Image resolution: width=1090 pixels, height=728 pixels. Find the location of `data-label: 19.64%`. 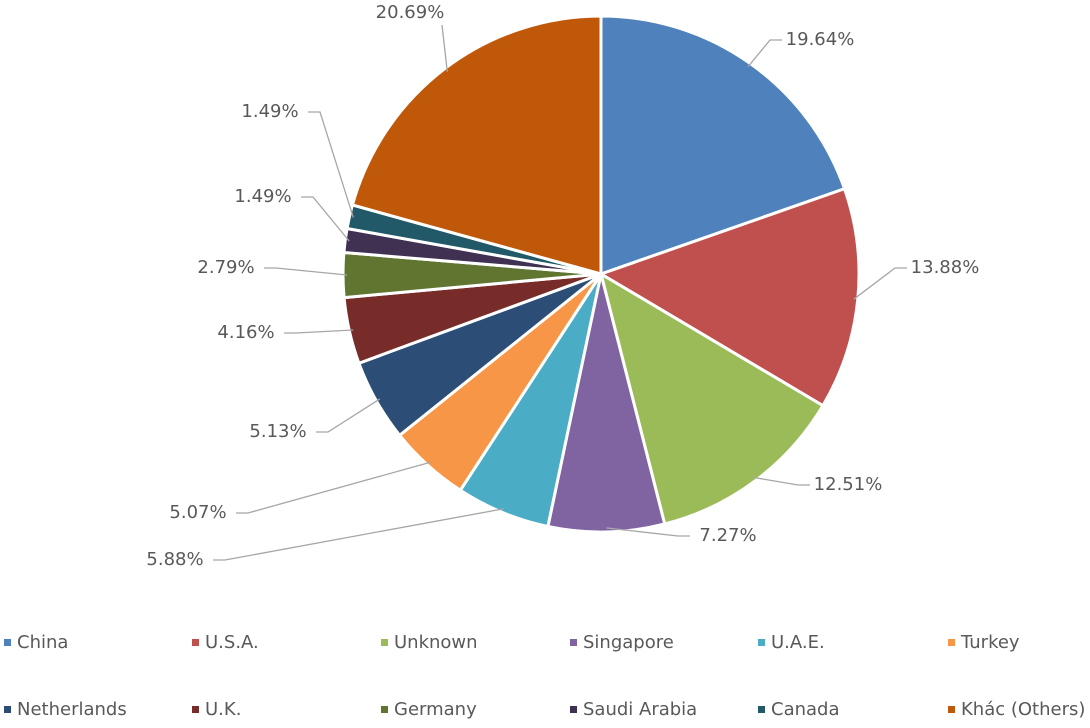

data-label: 19.64% is located at coordinates (820, 39).